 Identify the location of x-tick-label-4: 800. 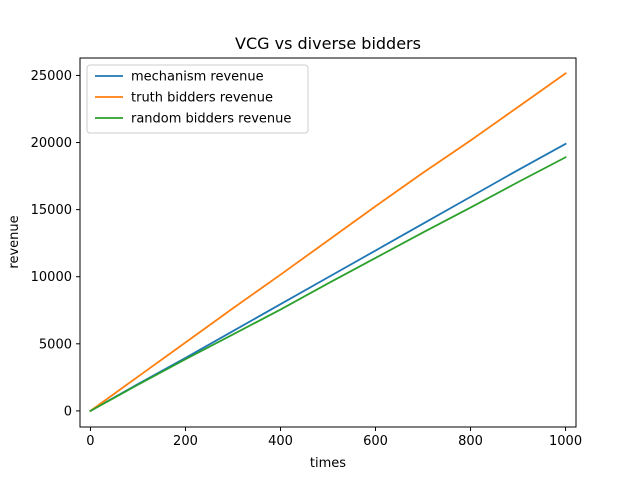
(470, 441).